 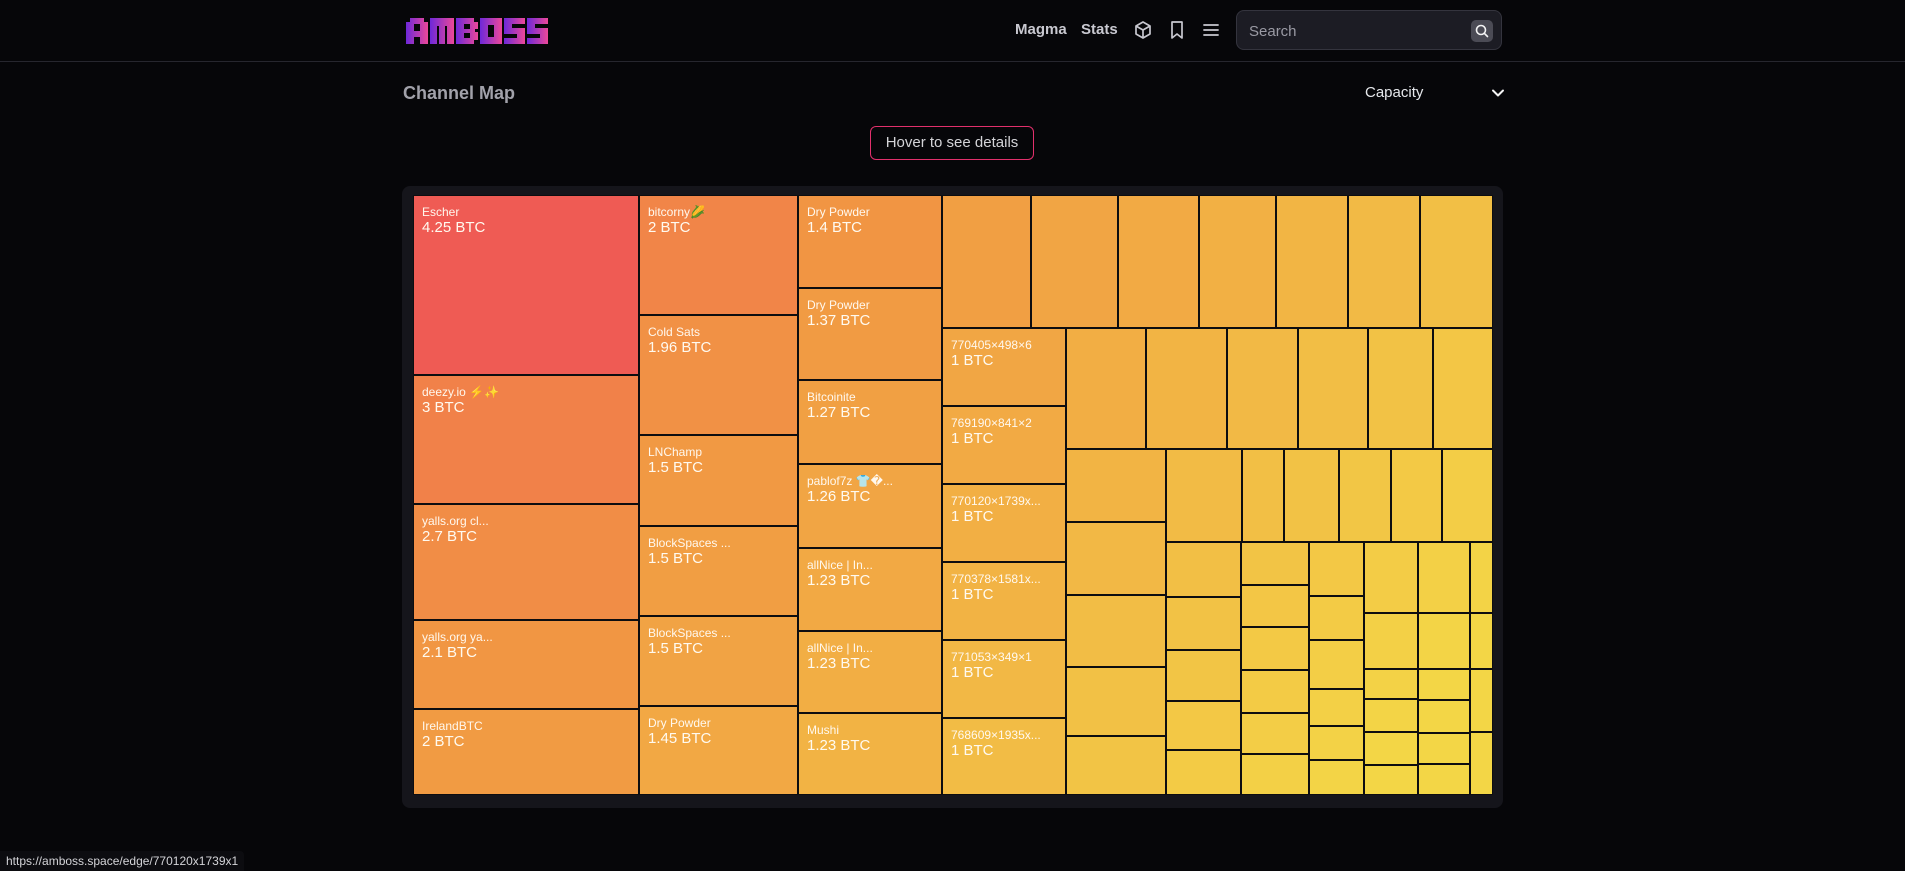 What do you see at coordinates (1004, 756) in the screenshot?
I see `channel-cell: 768609×1935x... 1 BTC` at bounding box center [1004, 756].